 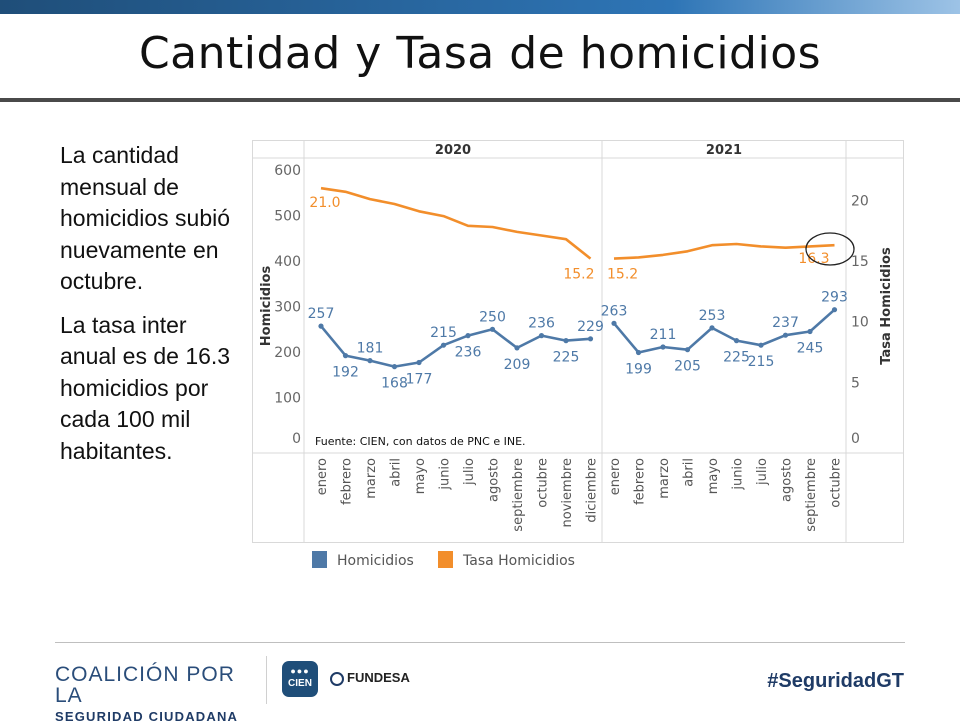 I want to click on cien-logo-mark: ●●●, so click(x=300, y=671).